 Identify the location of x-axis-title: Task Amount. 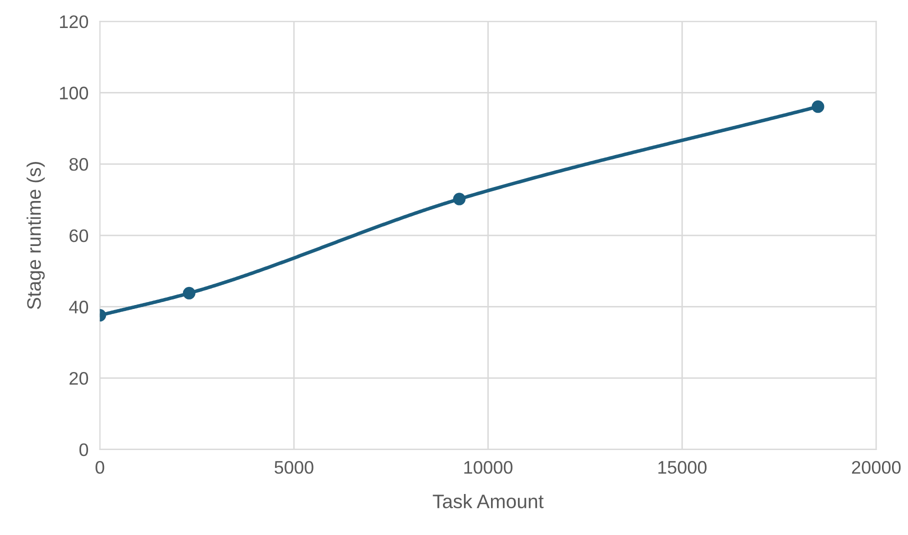
(488, 501).